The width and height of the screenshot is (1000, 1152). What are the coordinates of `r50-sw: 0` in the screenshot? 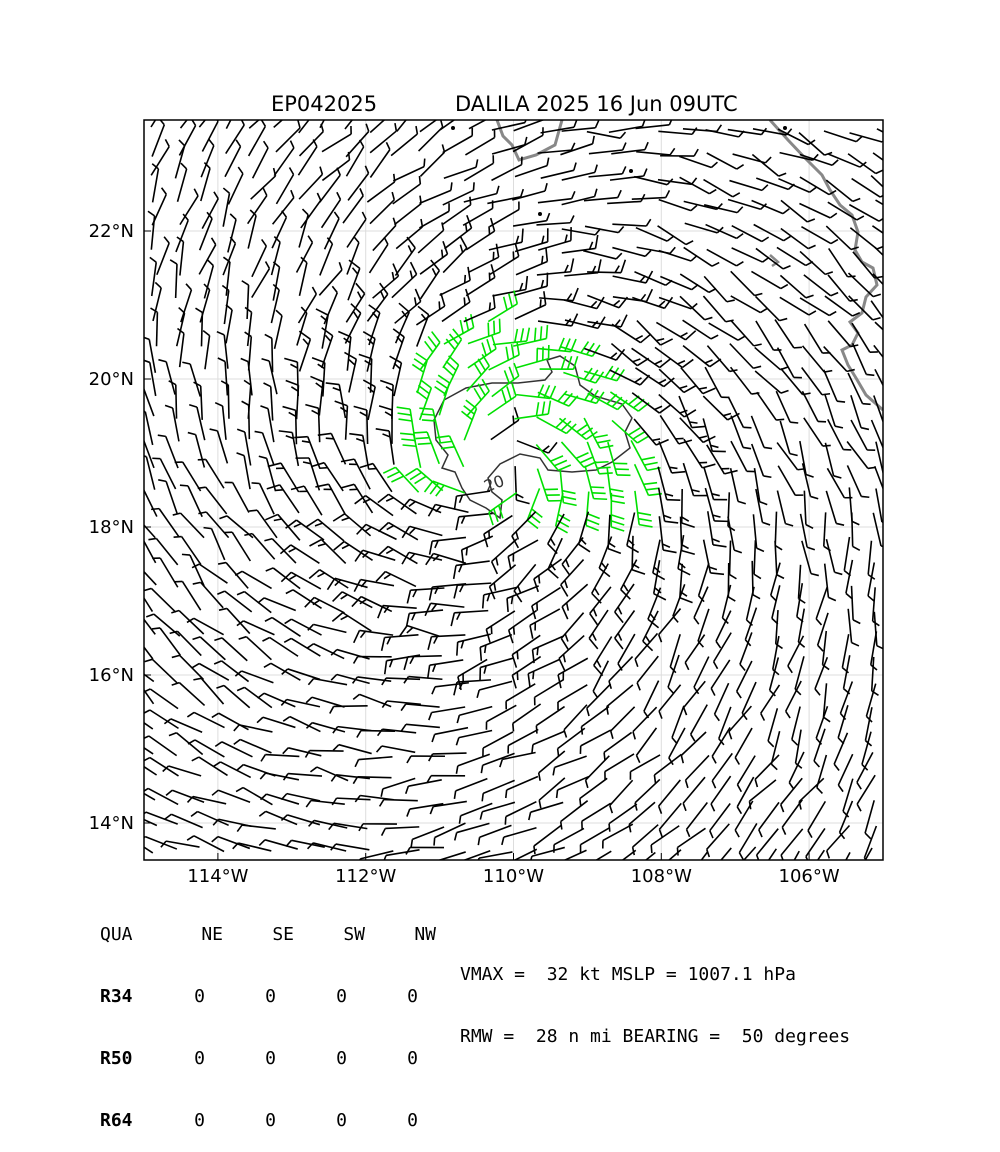 It's located at (311, 1059).